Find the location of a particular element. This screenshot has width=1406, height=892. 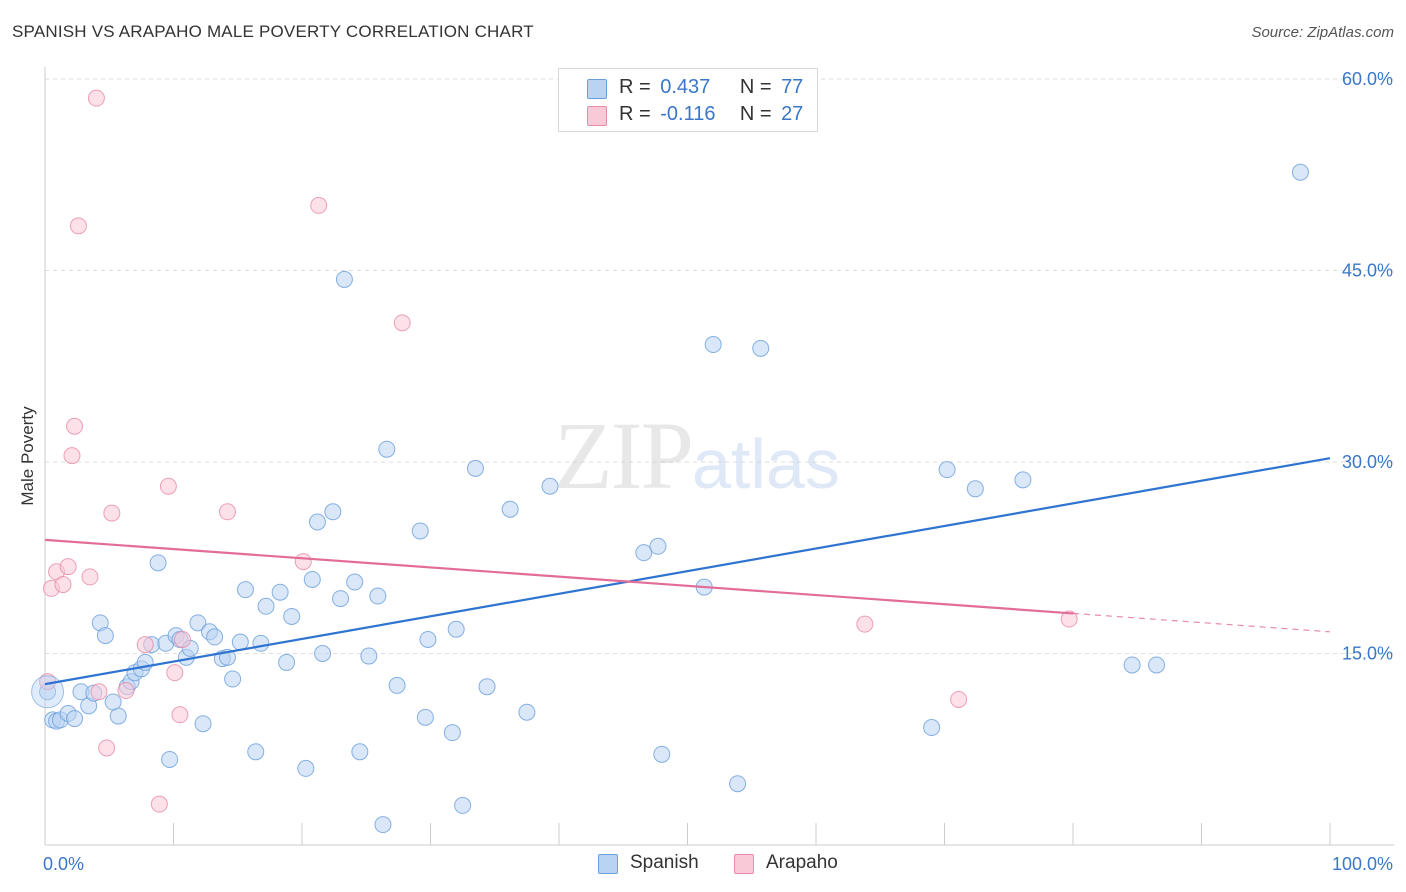

bottom-legend-swatch-spanish is located at coordinates (608, 864).